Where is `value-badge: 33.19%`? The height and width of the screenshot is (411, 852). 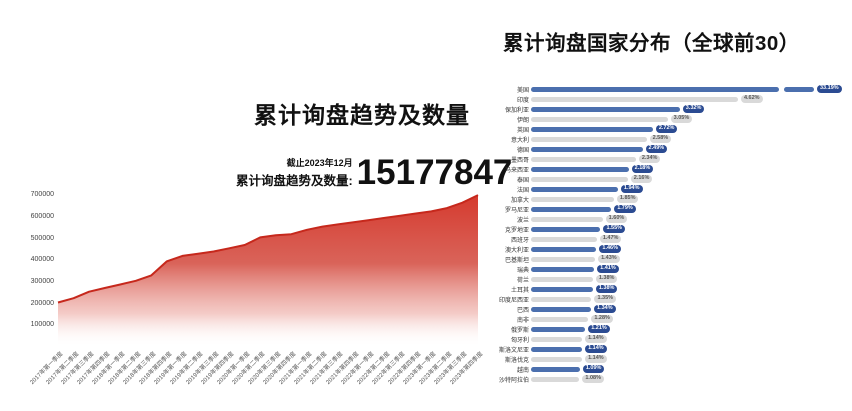
value-badge: 33.19% is located at coordinates (829, 88).